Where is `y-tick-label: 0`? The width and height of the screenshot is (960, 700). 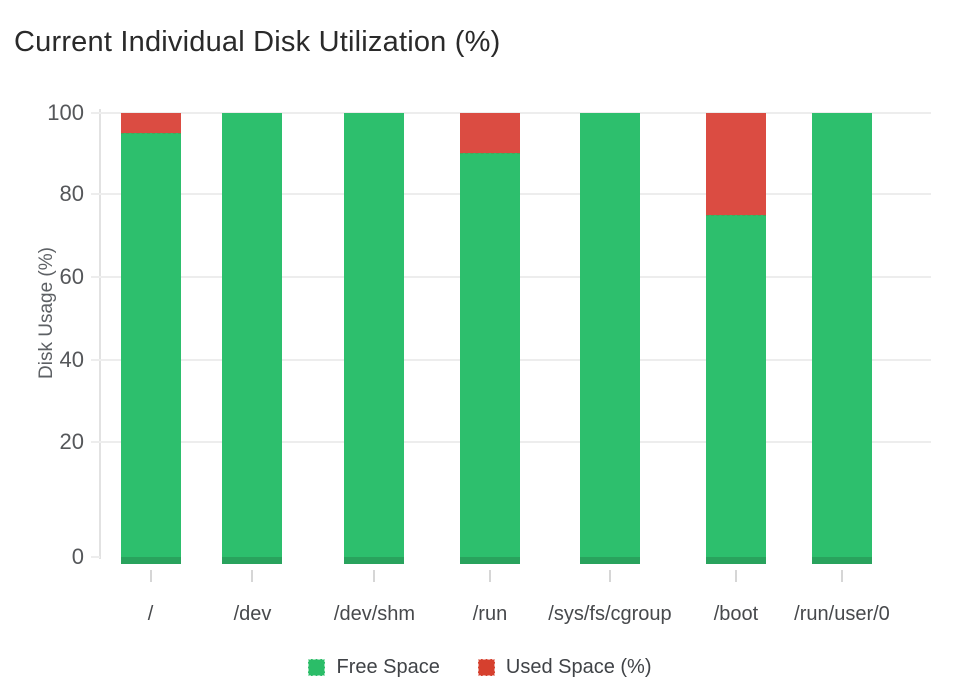 y-tick-label: 0 is located at coordinates (77, 556).